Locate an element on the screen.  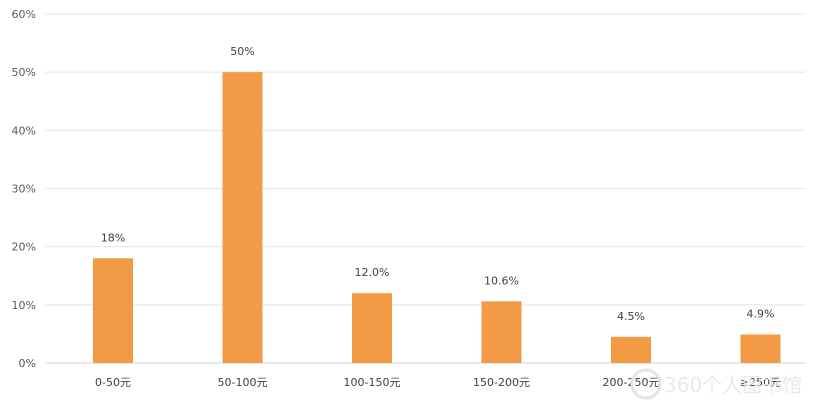
watermark-logo-icon is located at coordinates (646, 384).